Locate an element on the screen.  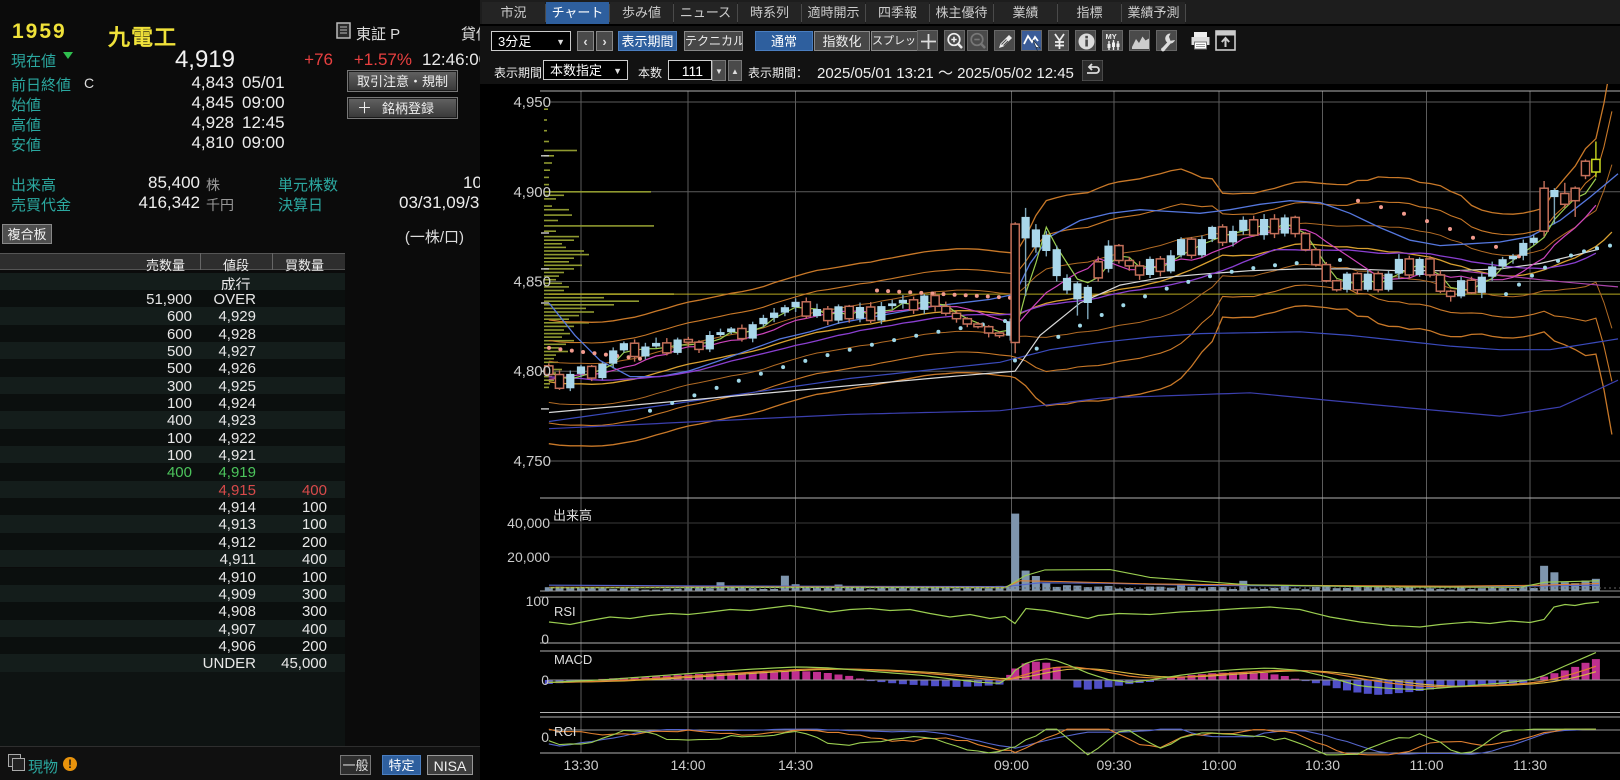
svg-text: 100 is located at coordinates (538, 601).